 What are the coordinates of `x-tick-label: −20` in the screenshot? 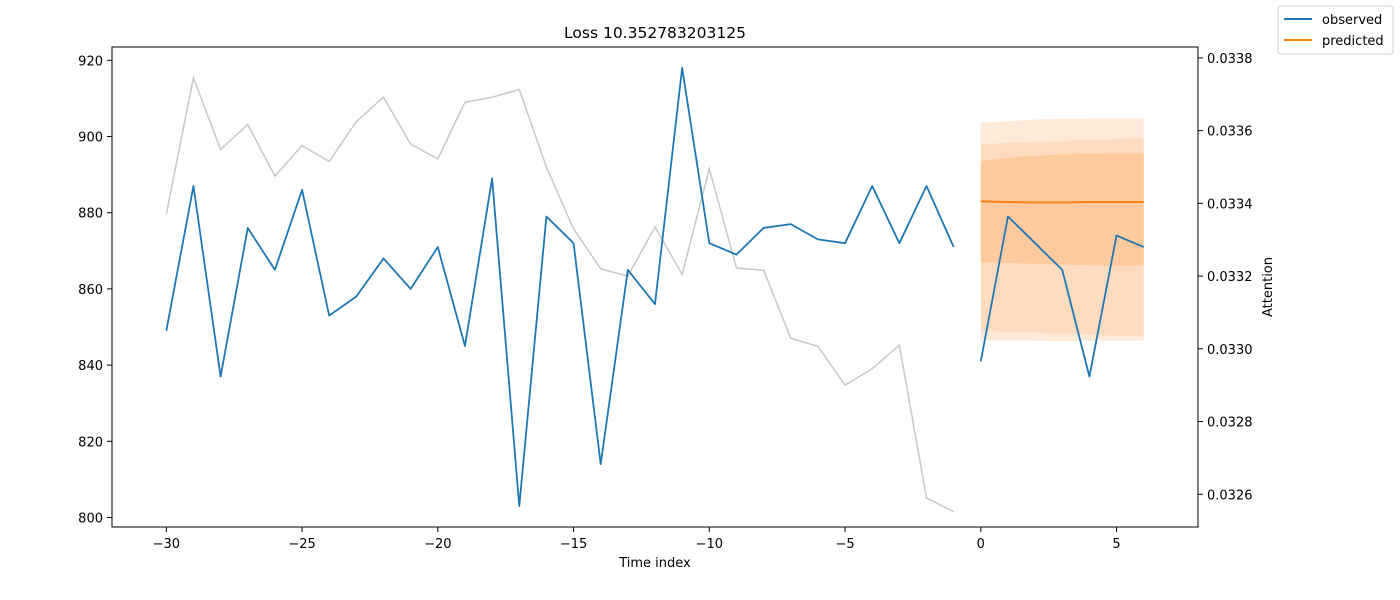 It's located at (437, 544).